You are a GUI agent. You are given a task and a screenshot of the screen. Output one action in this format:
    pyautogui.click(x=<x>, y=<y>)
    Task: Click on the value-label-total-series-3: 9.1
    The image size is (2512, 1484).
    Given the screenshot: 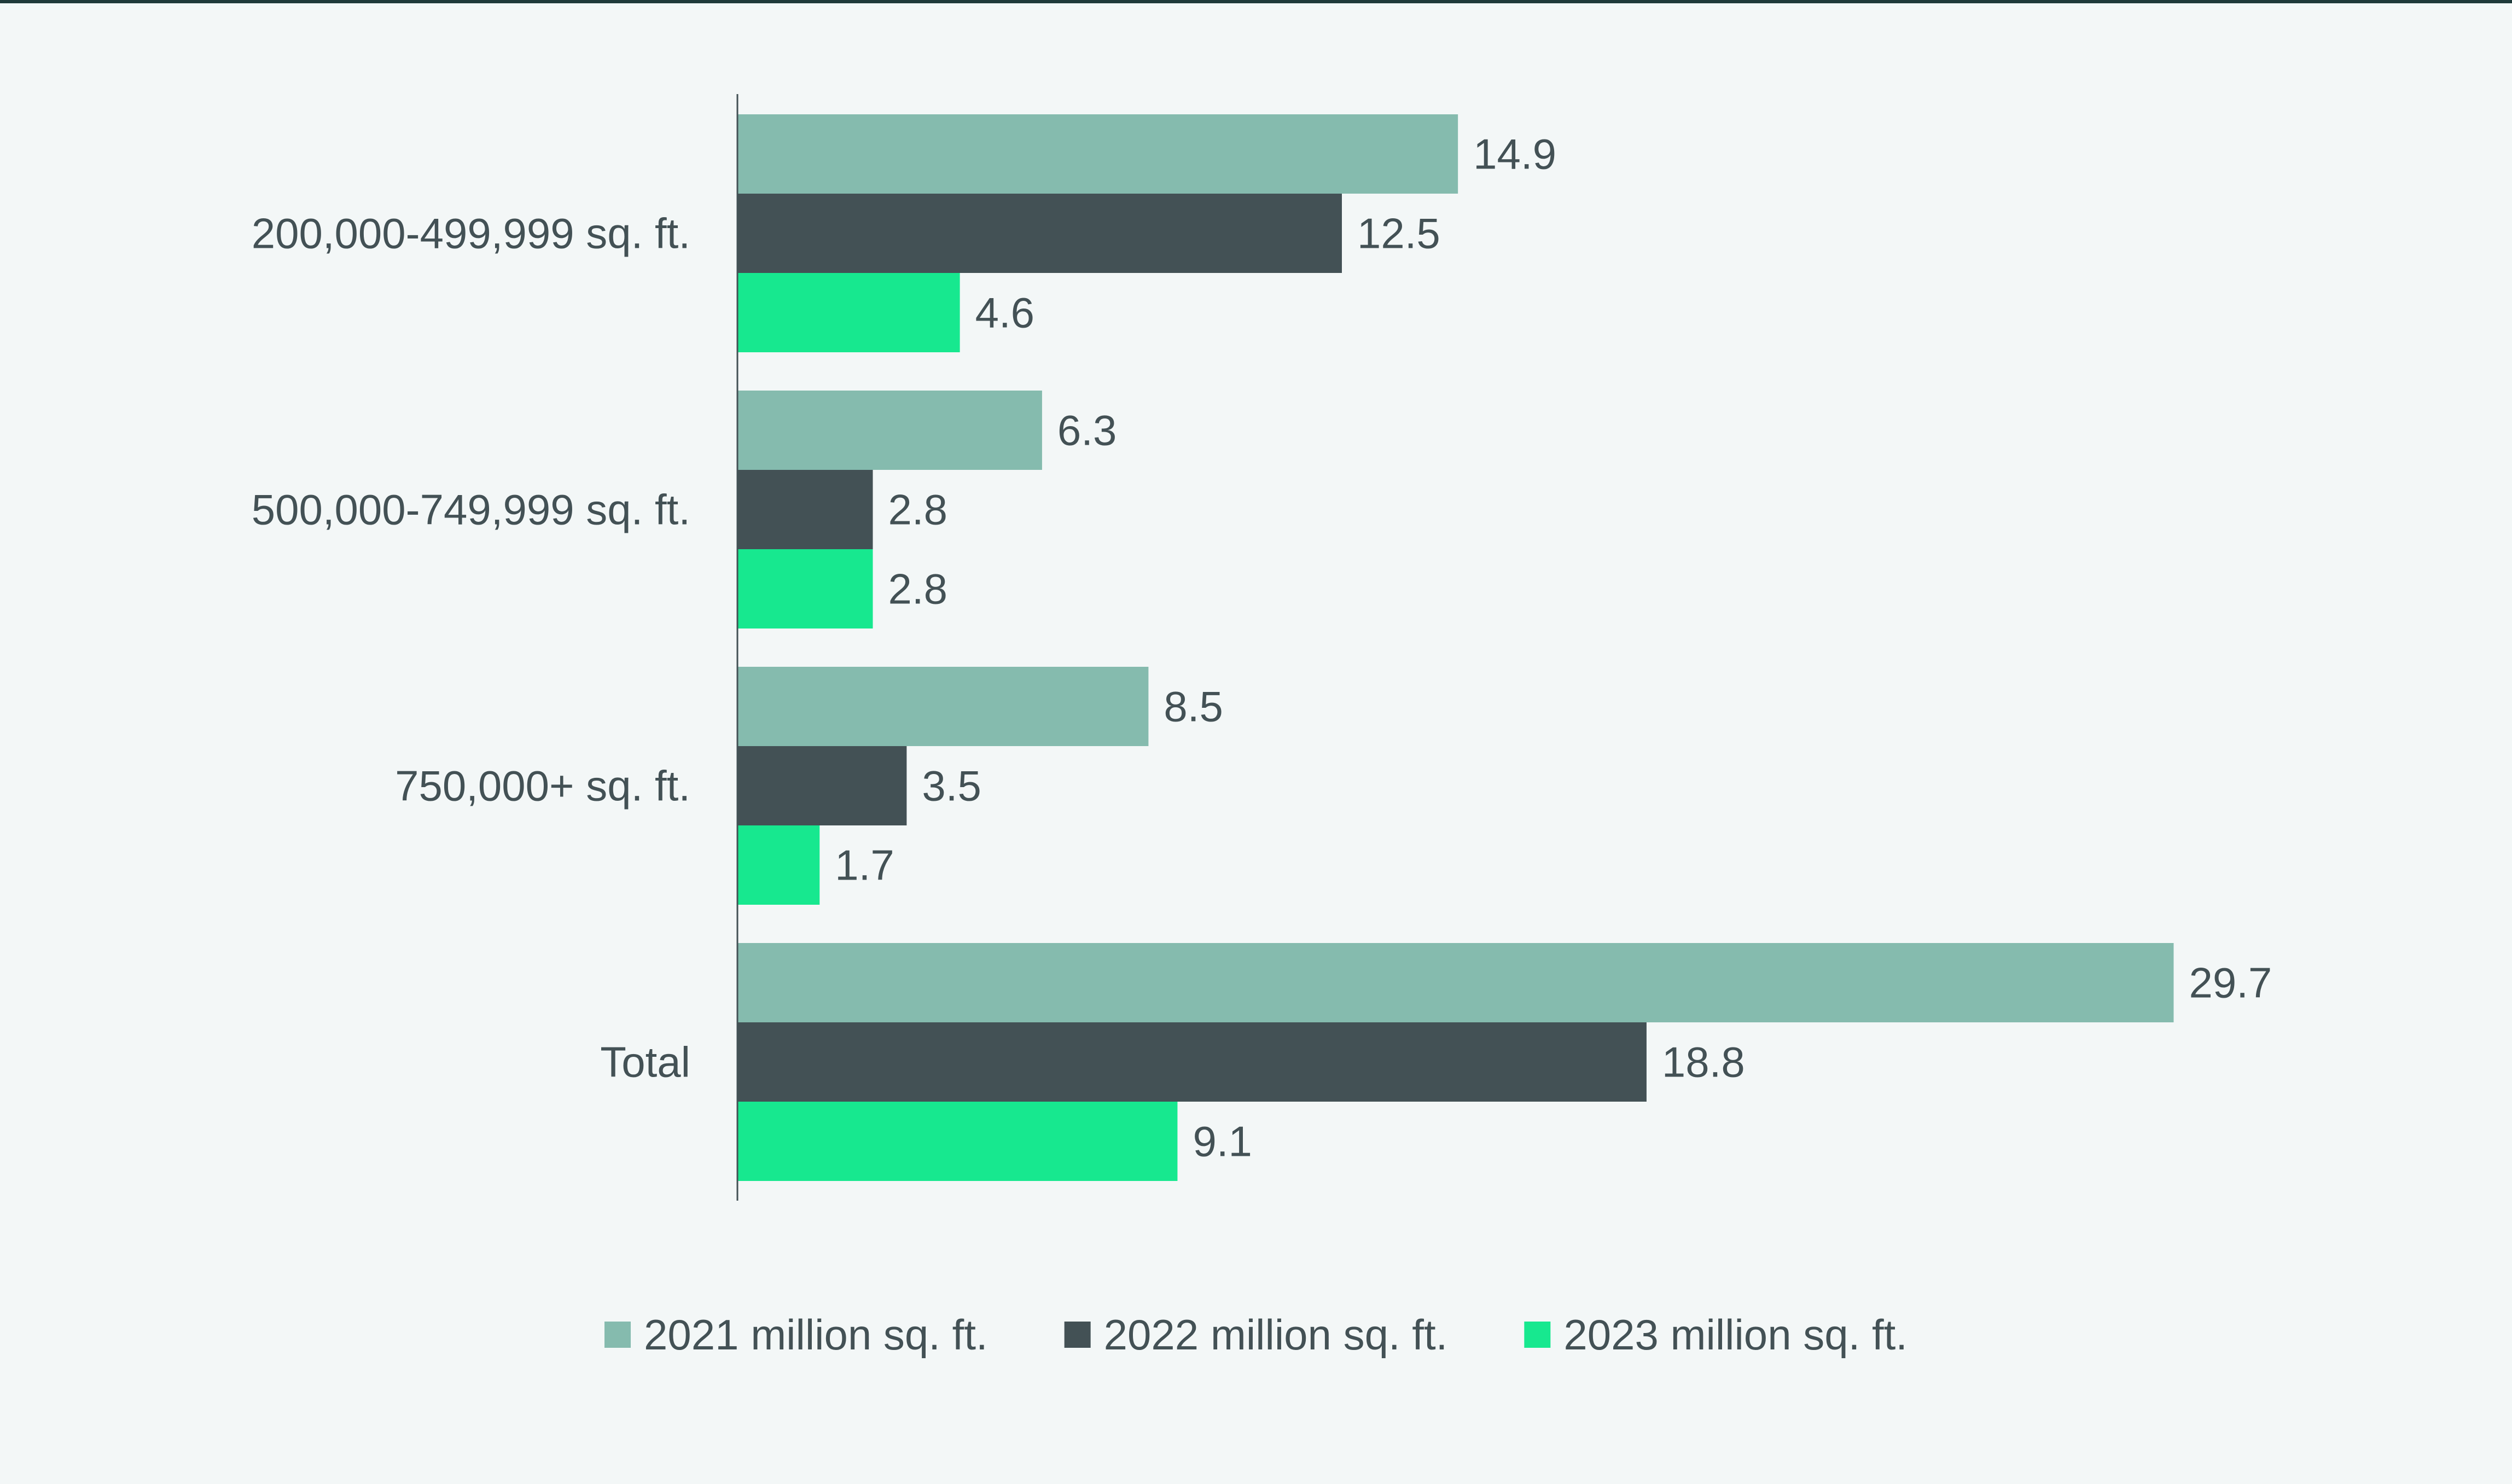 What is the action you would take?
    pyautogui.click(x=1222, y=1142)
    